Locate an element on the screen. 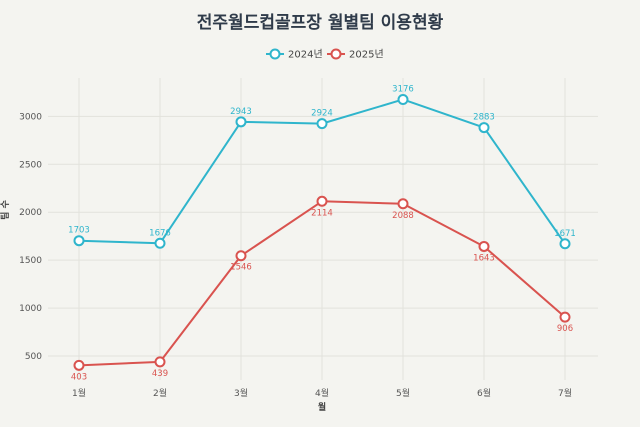  x-axis-ticks: 1월 2월 3월 4월 5월 6월 7월 is located at coordinates (322, 393).